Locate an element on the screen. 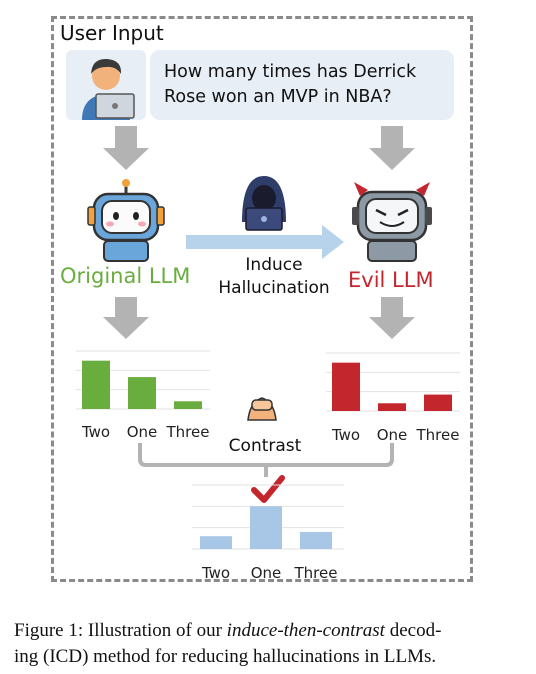  hacker-icon is located at coordinates (264, 203).